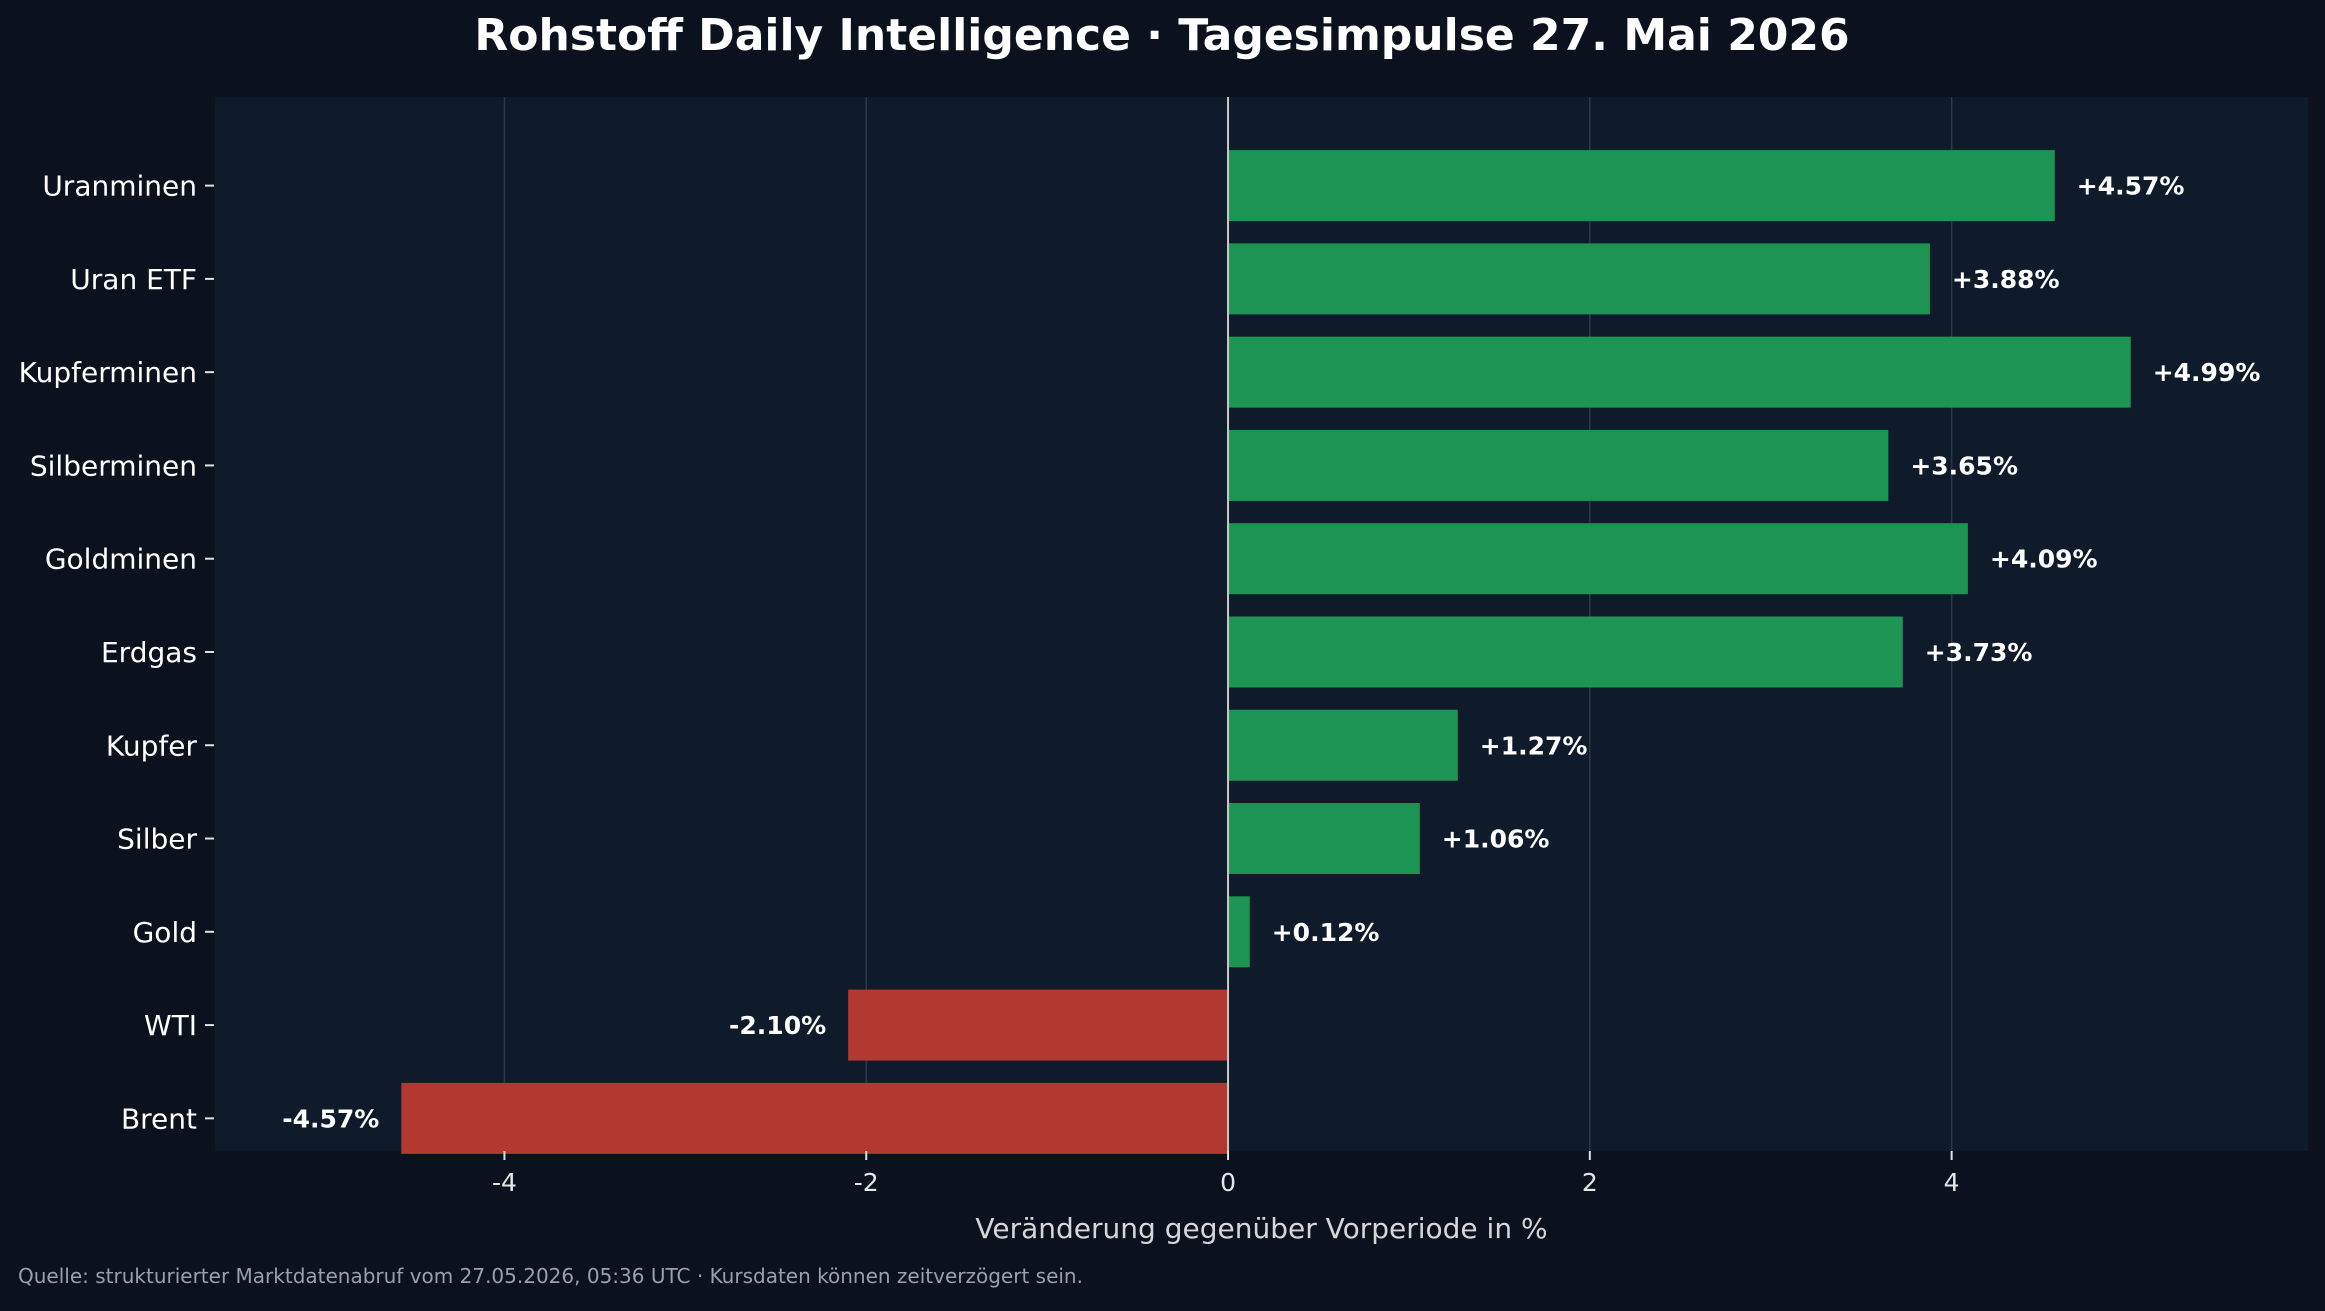 The height and width of the screenshot is (1311, 2325). What do you see at coordinates (152, 745) in the screenshot?
I see `category-label: Kupfer` at bounding box center [152, 745].